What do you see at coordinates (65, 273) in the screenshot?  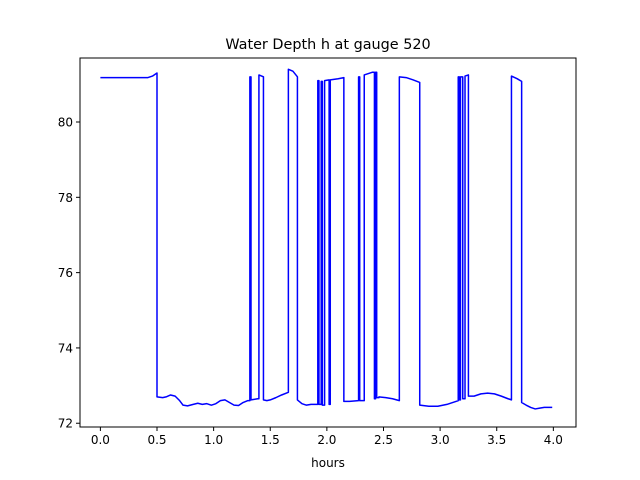 I see `y-tick-label: 76` at bounding box center [65, 273].